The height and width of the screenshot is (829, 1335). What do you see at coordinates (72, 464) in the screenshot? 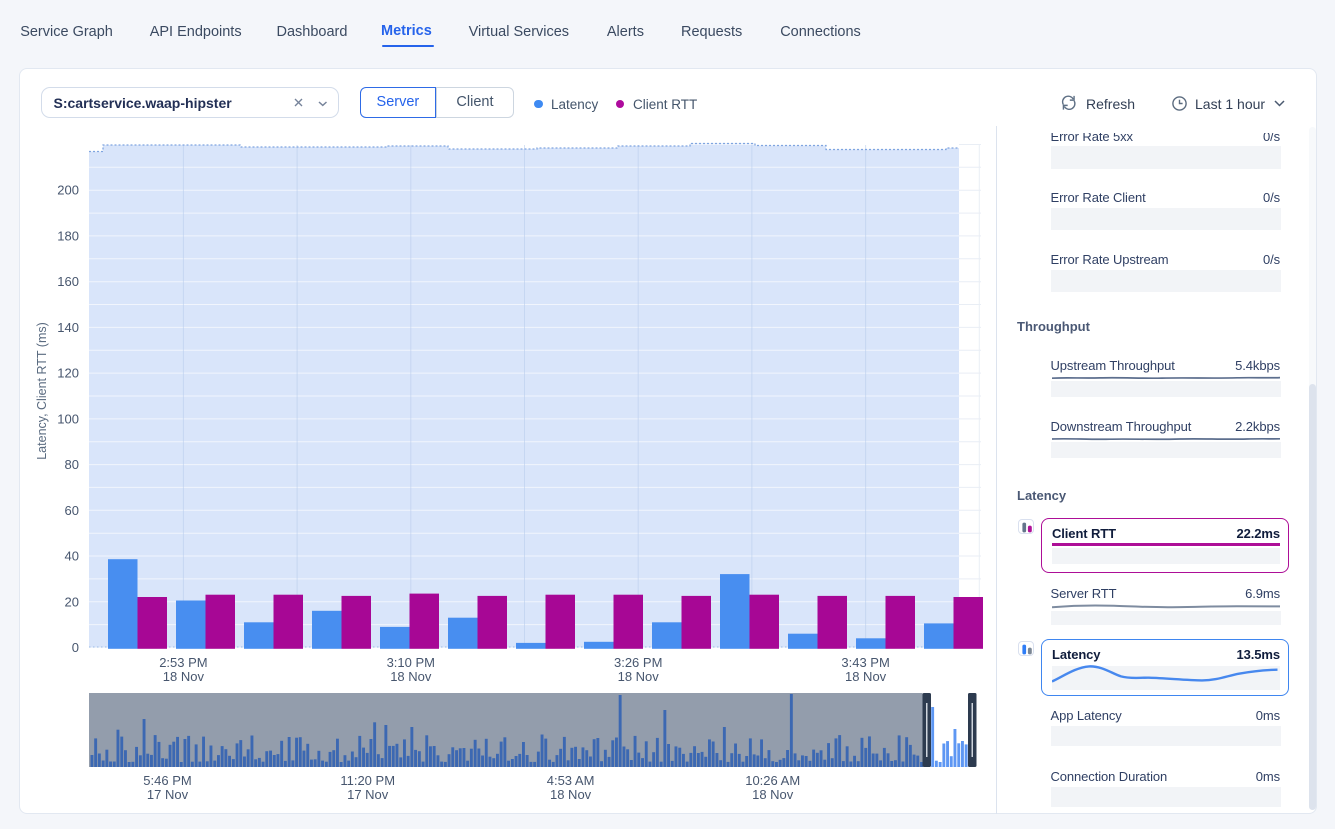
I see `svg-text: 80` at bounding box center [72, 464].